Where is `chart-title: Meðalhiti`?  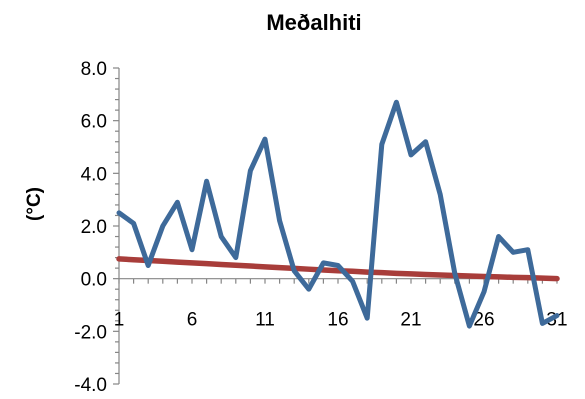 chart-title: Meðalhiti is located at coordinates (313, 22).